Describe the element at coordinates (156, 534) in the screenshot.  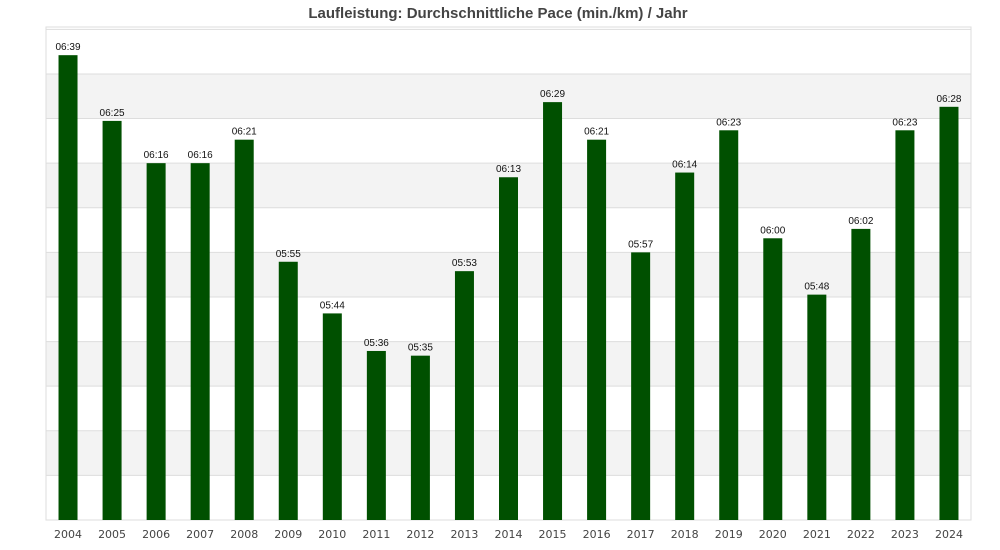
I see `x-tick-2006: 2006` at that location.